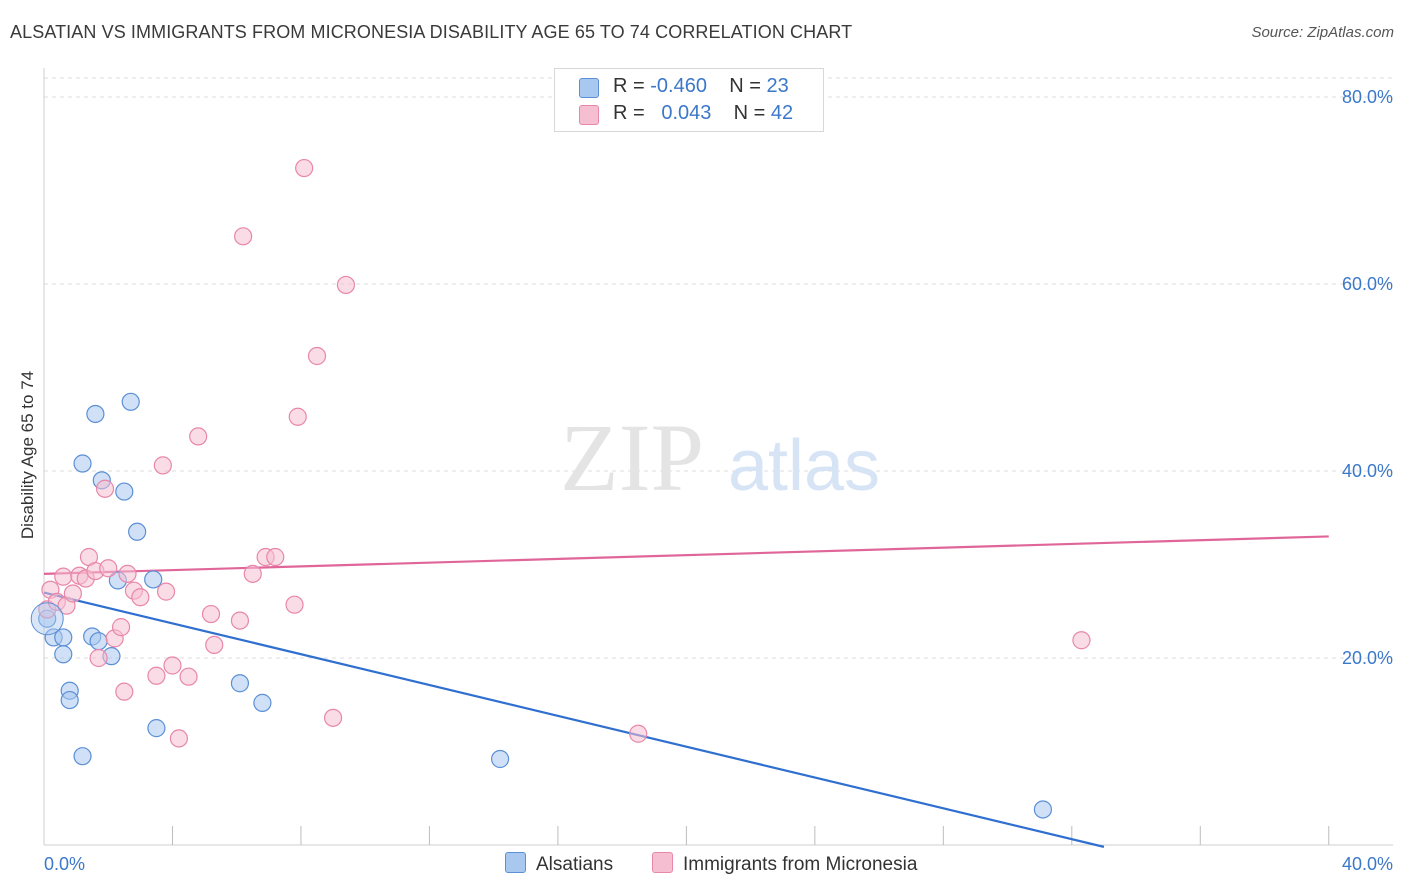 This screenshot has width=1406, height=892. I want to click on y-tick-label: 20.0%, so click(1367, 658).